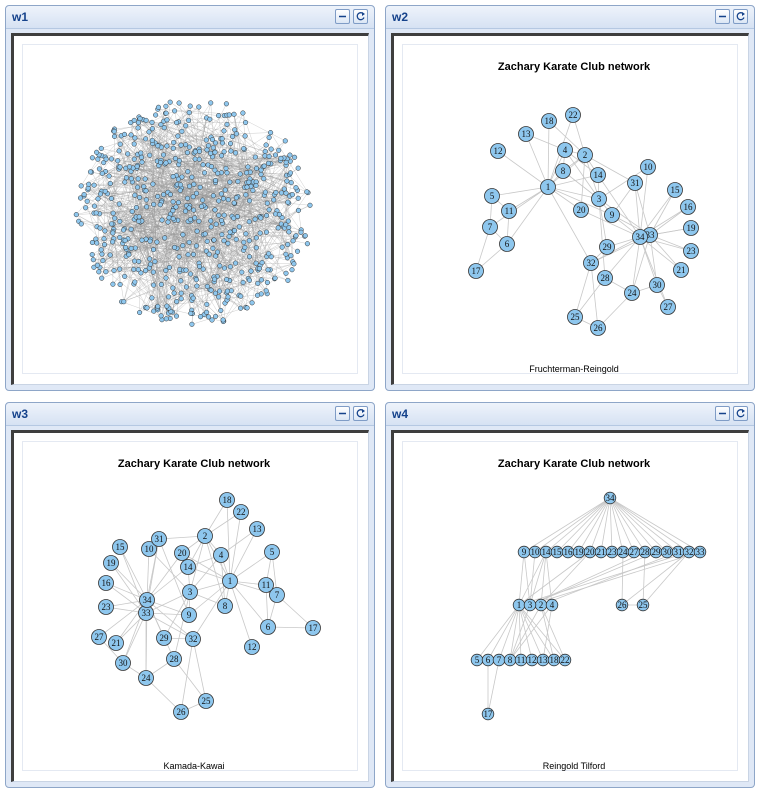  What do you see at coordinates (190, 414) in the screenshot?
I see `window-titlebar: w3` at bounding box center [190, 414].